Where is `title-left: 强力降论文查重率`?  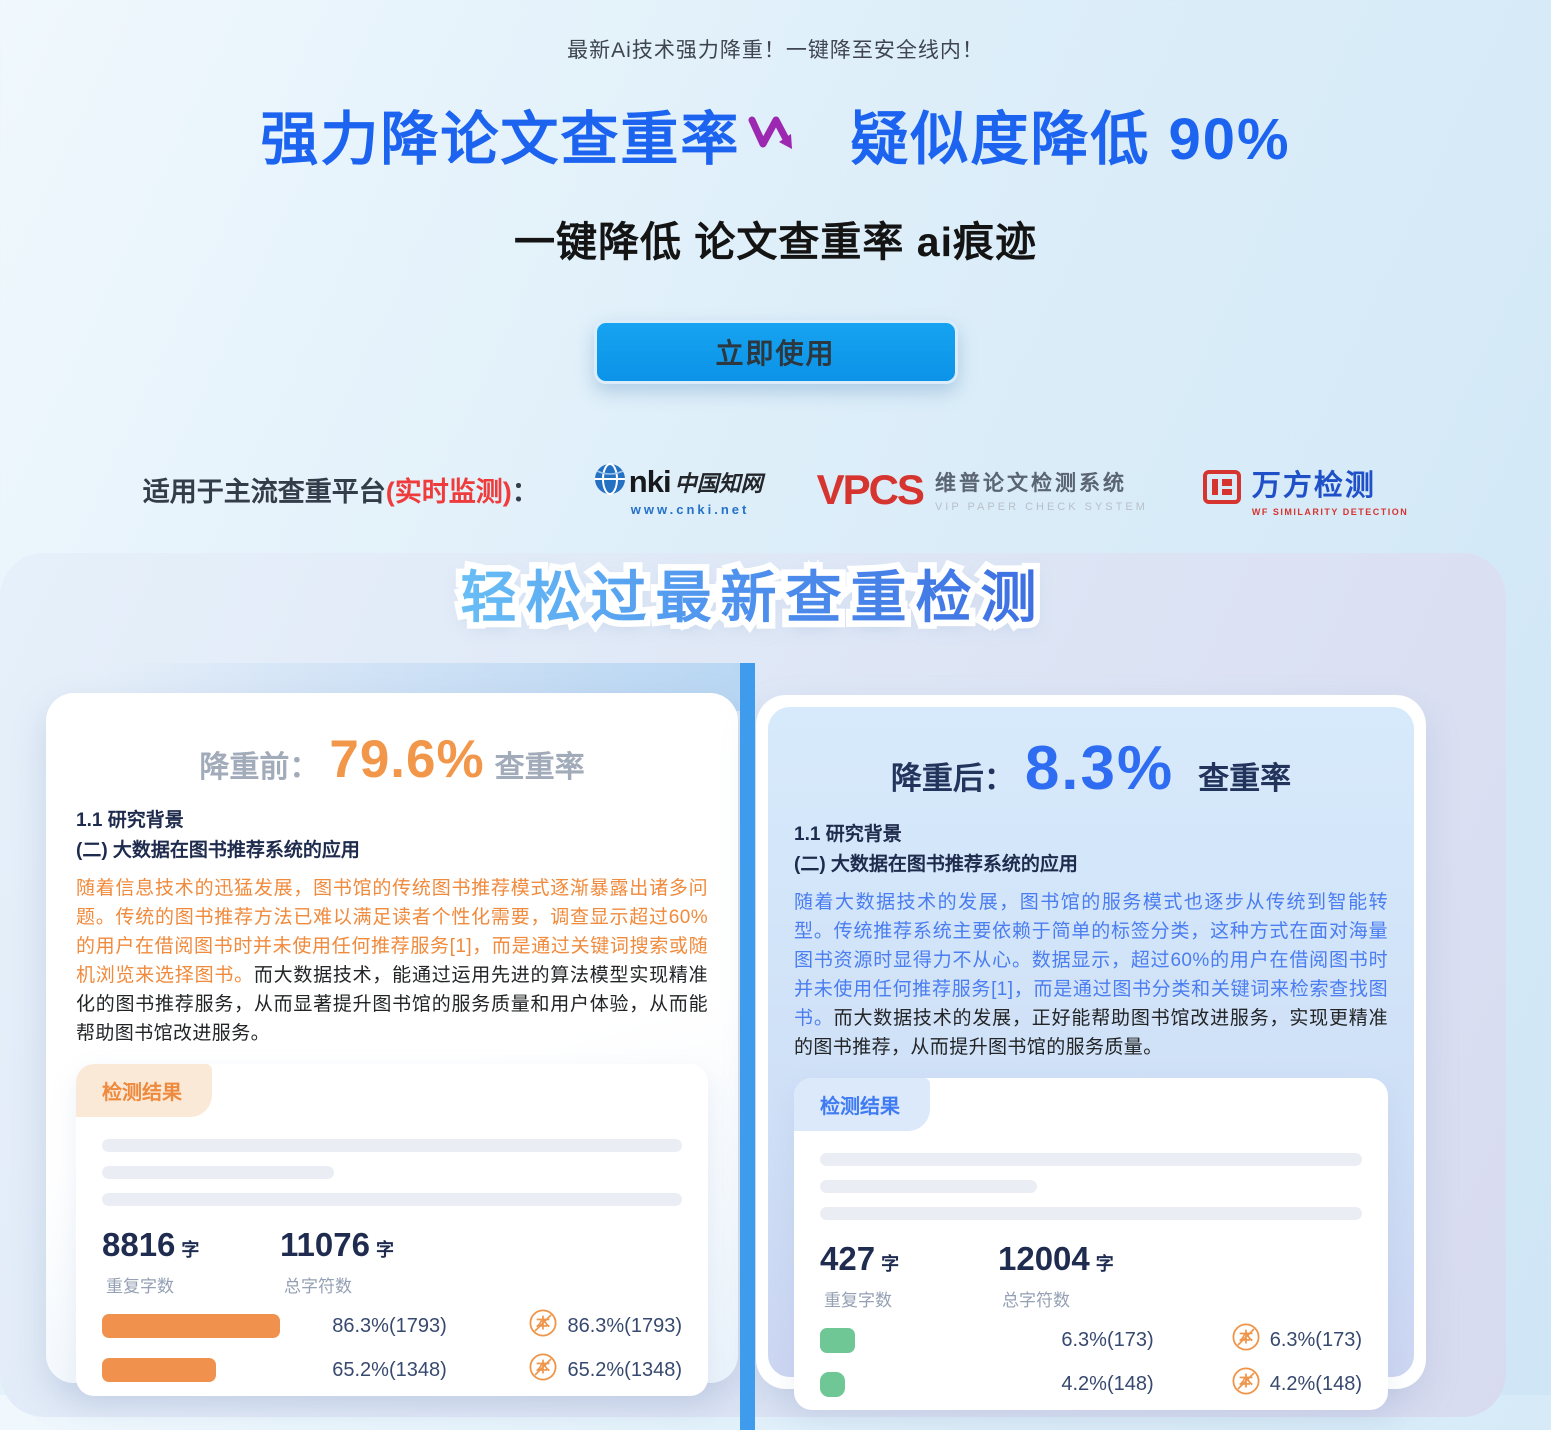
title-left: 强力降论文查重率 is located at coordinates (500, 139).